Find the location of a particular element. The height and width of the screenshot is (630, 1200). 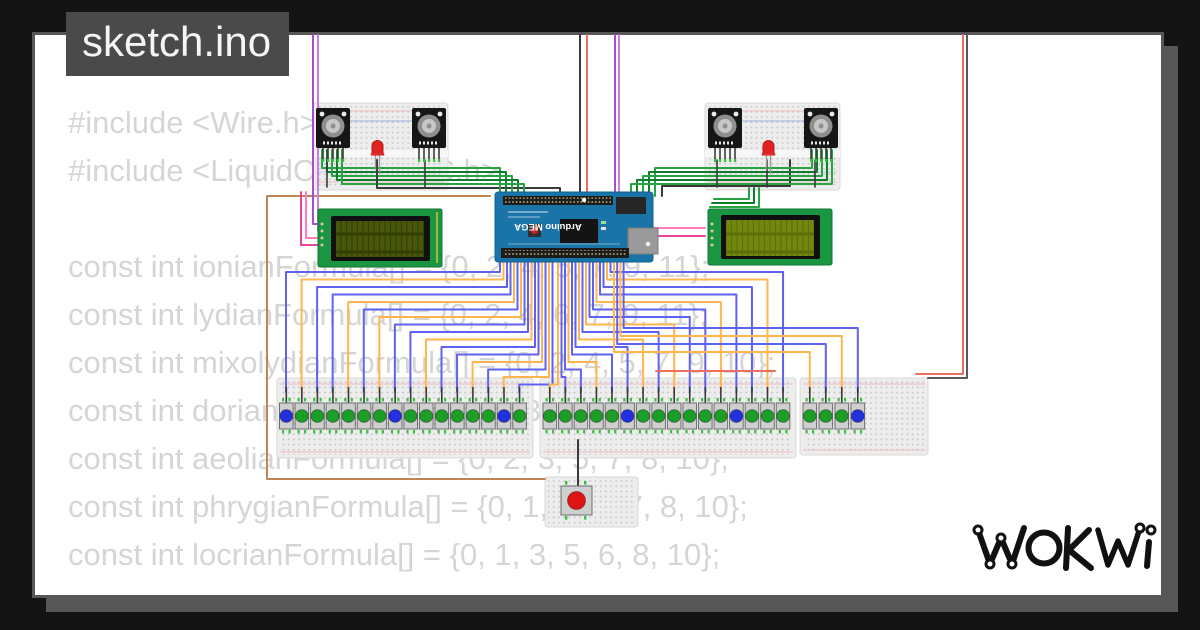

arduino-label: Arduino MEGA is located at coordinates (548, 226).